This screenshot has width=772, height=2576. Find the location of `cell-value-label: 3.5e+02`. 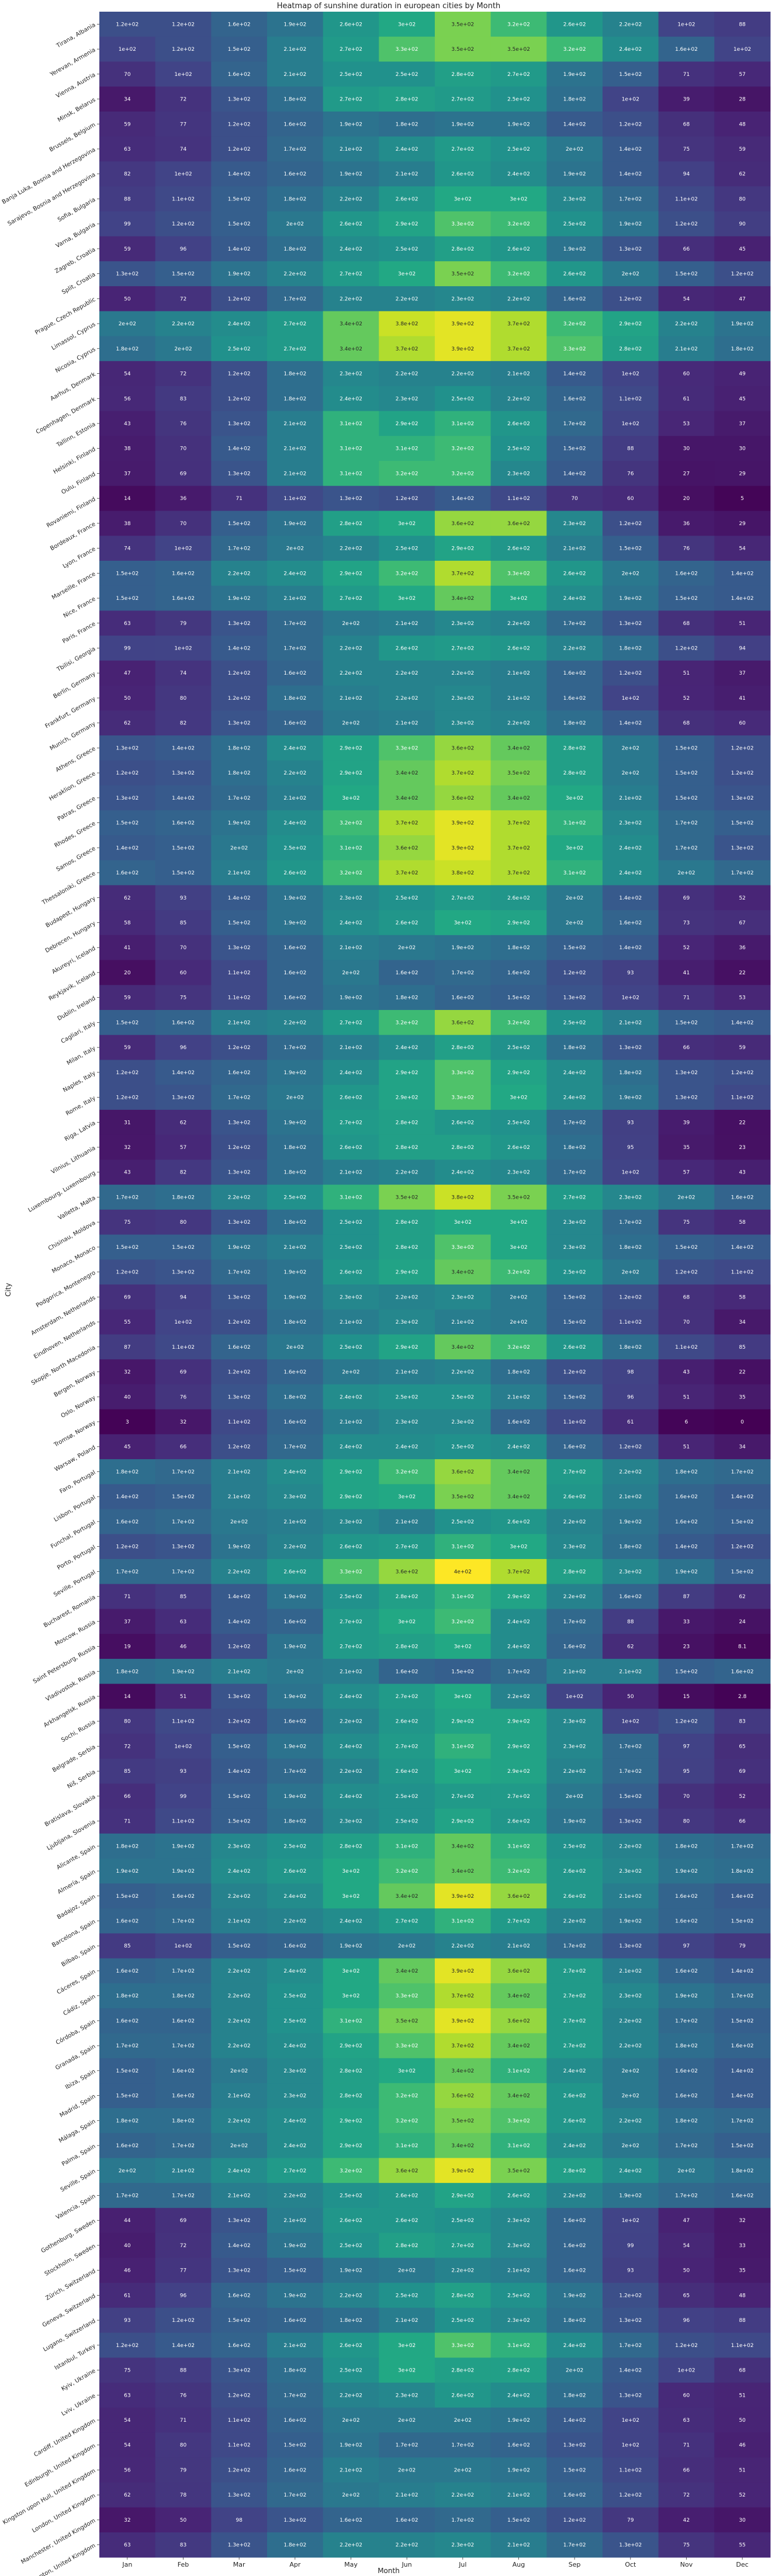

cell-value-label: 3.5e+02 is located at coordinates (518, 2171).